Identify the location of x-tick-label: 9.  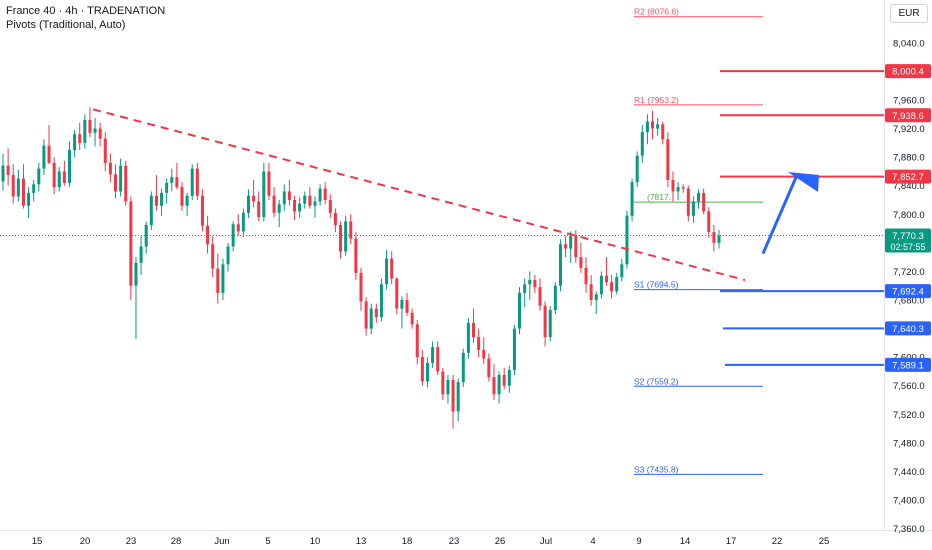
(638, 541).